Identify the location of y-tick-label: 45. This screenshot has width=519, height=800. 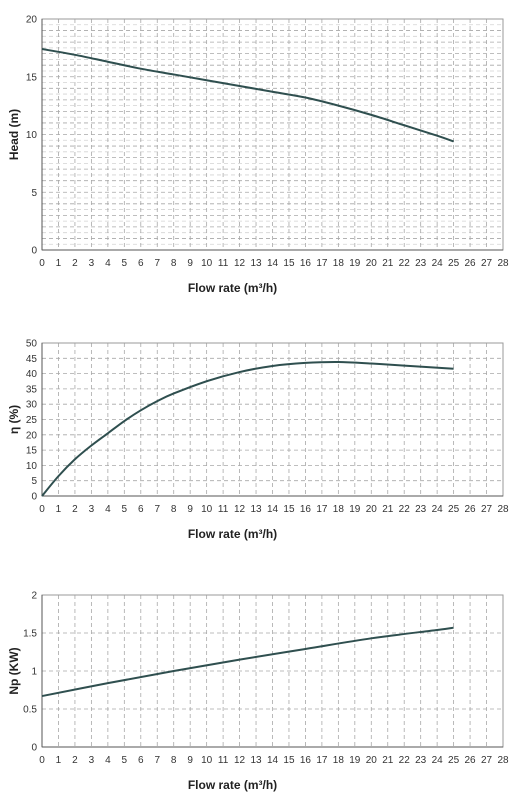
(32, 359).